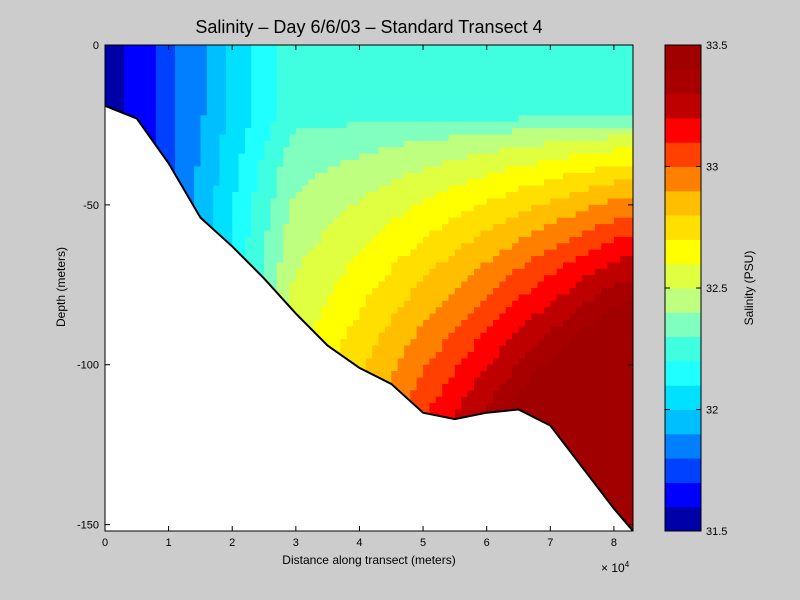 This screenshot has height=600, width=800. What do you see at coordinates (369, 560) in the screenshot?
I see `x-axis-label: Distance along transect (meters)` at bounding box center [369, 560].